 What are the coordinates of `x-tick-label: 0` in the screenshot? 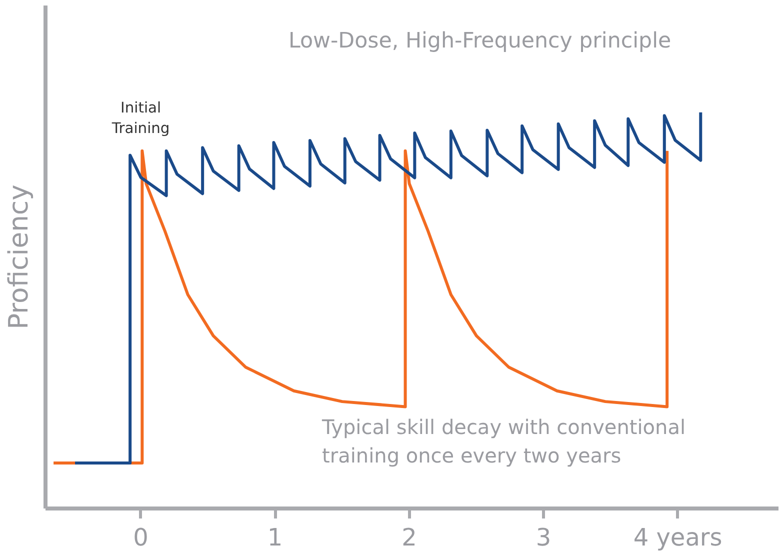 It's located at (140, 538).